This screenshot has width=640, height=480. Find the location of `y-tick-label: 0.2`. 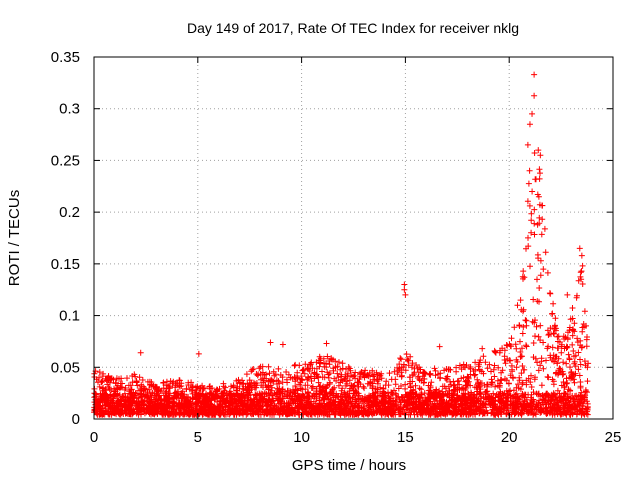

y-tick-label: 0.2 is located at coordinates (69, 212).